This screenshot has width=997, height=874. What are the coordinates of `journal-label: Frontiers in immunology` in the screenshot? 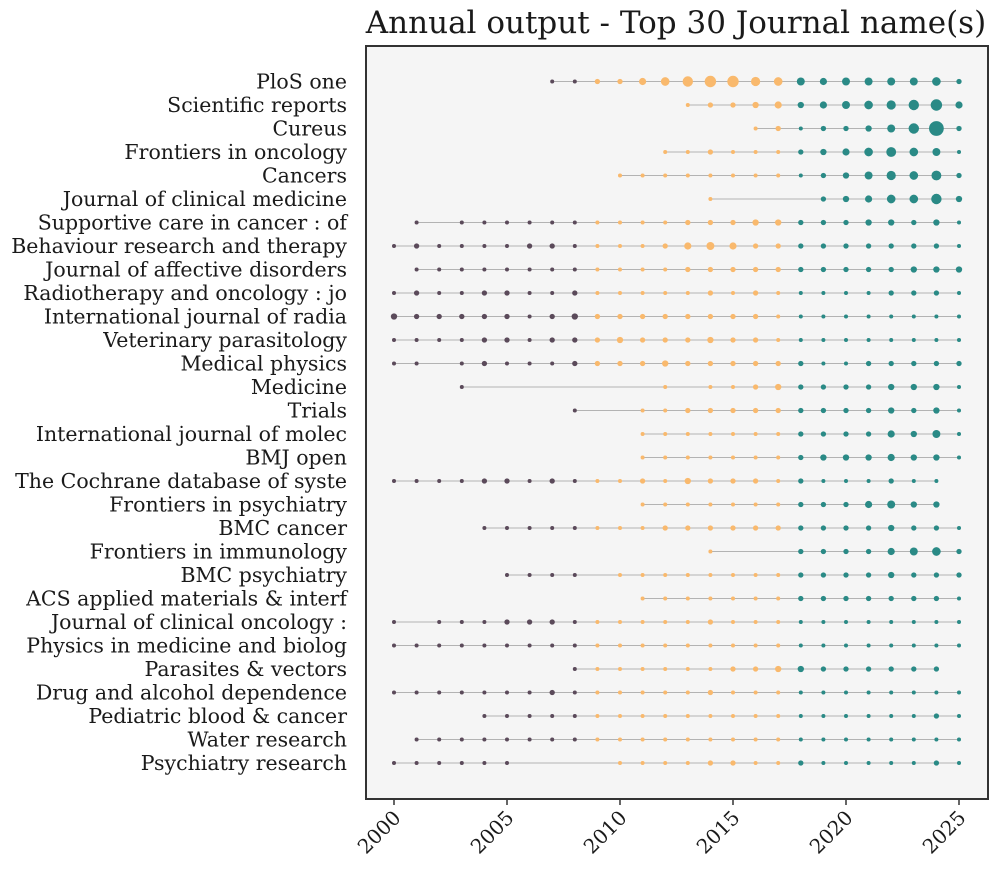 It's located at (219, 552).